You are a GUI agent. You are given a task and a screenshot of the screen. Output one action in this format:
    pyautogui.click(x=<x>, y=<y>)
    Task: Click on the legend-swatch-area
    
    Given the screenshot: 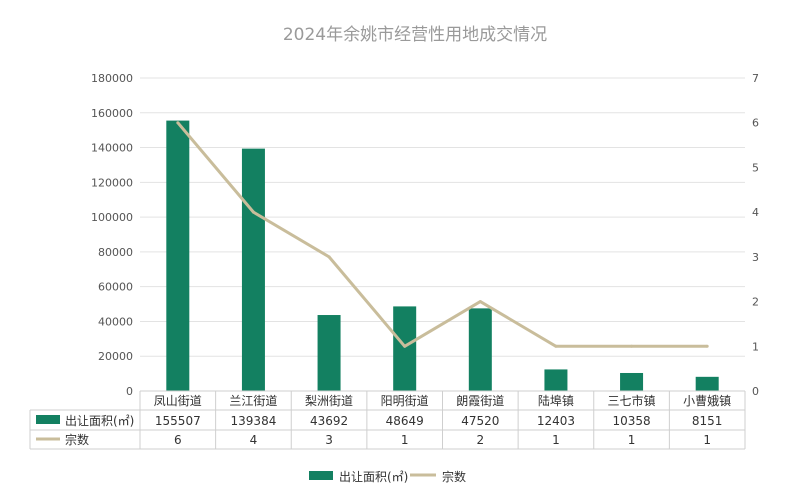 What is the action you would take?
    pyautogui.click(x=321, y=475)
    